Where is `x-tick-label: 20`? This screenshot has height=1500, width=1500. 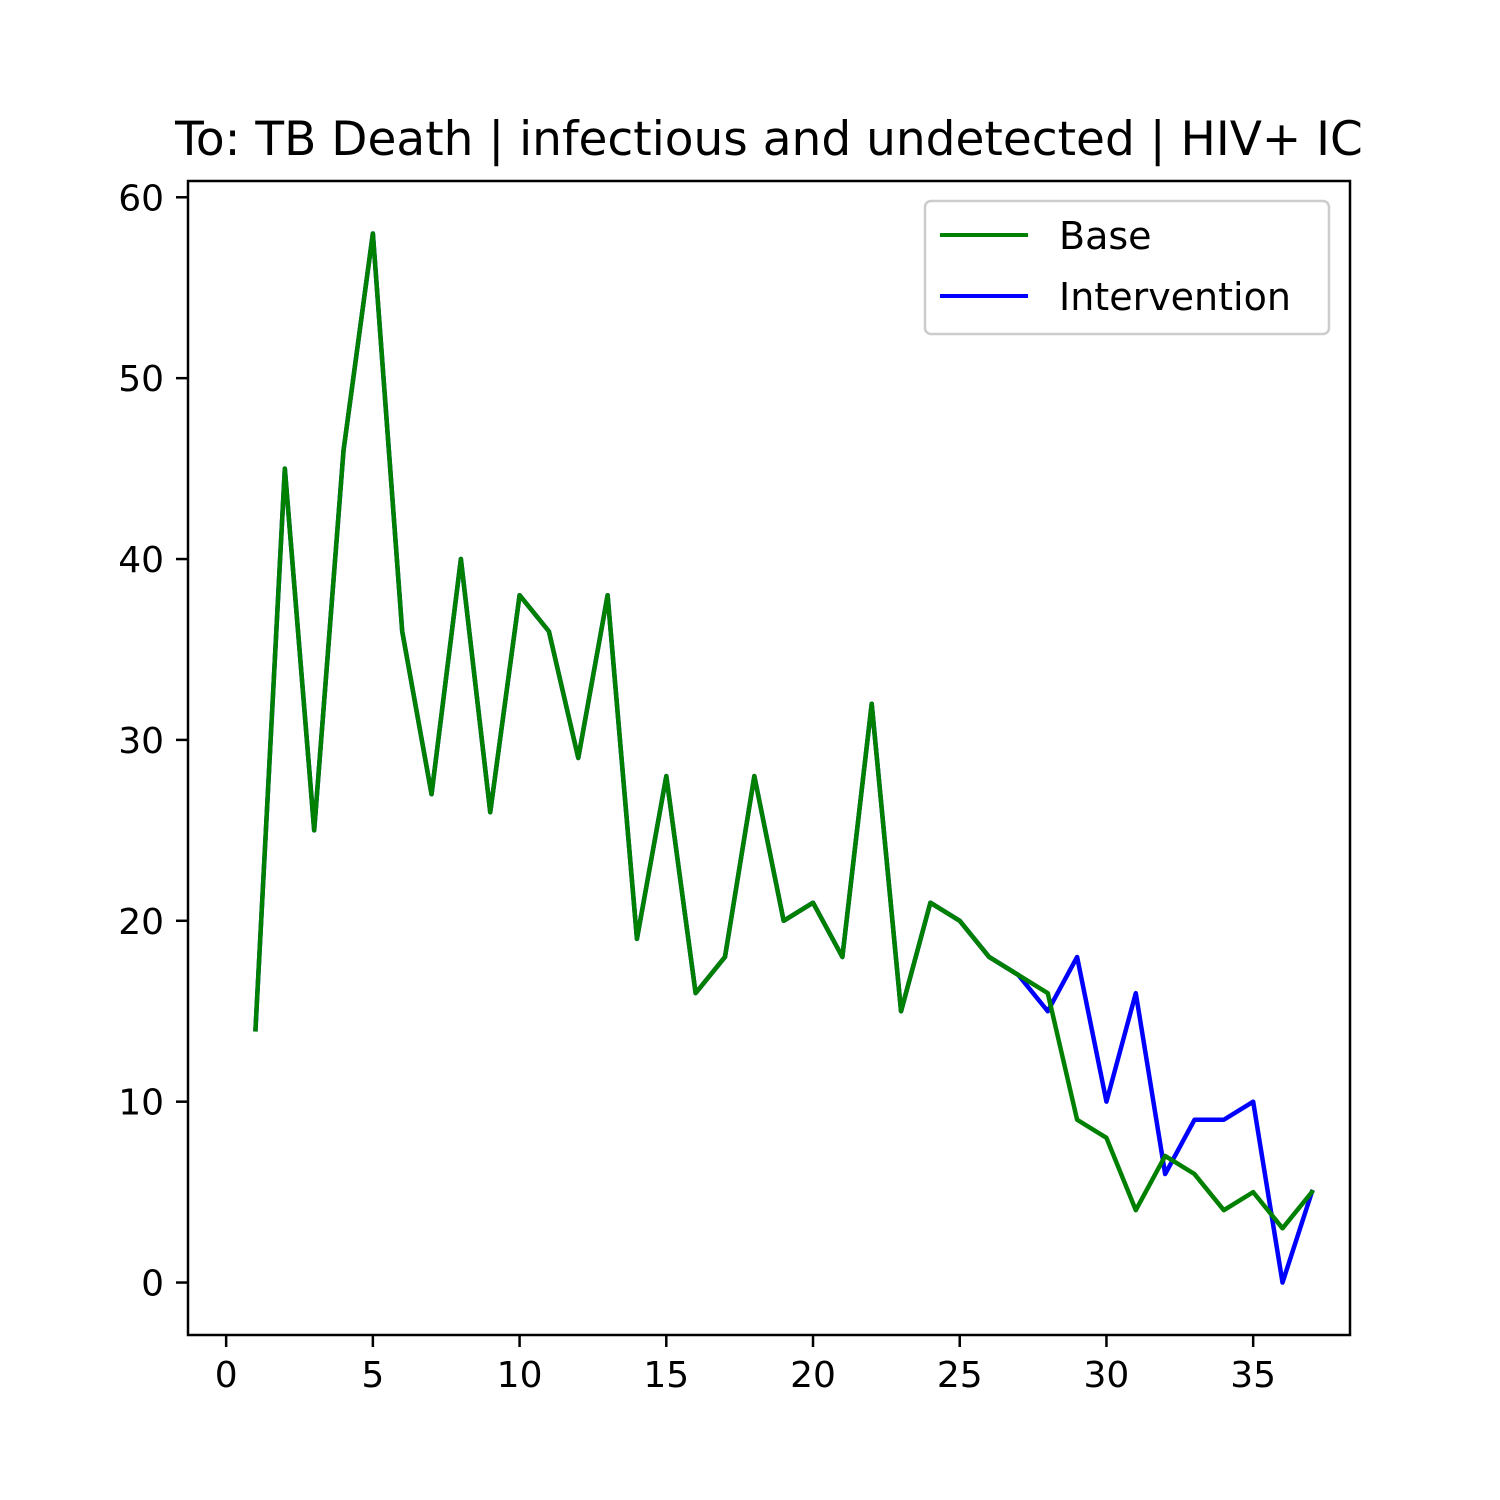 x-tick-label: 20 is located at coordinates (813, 1375).